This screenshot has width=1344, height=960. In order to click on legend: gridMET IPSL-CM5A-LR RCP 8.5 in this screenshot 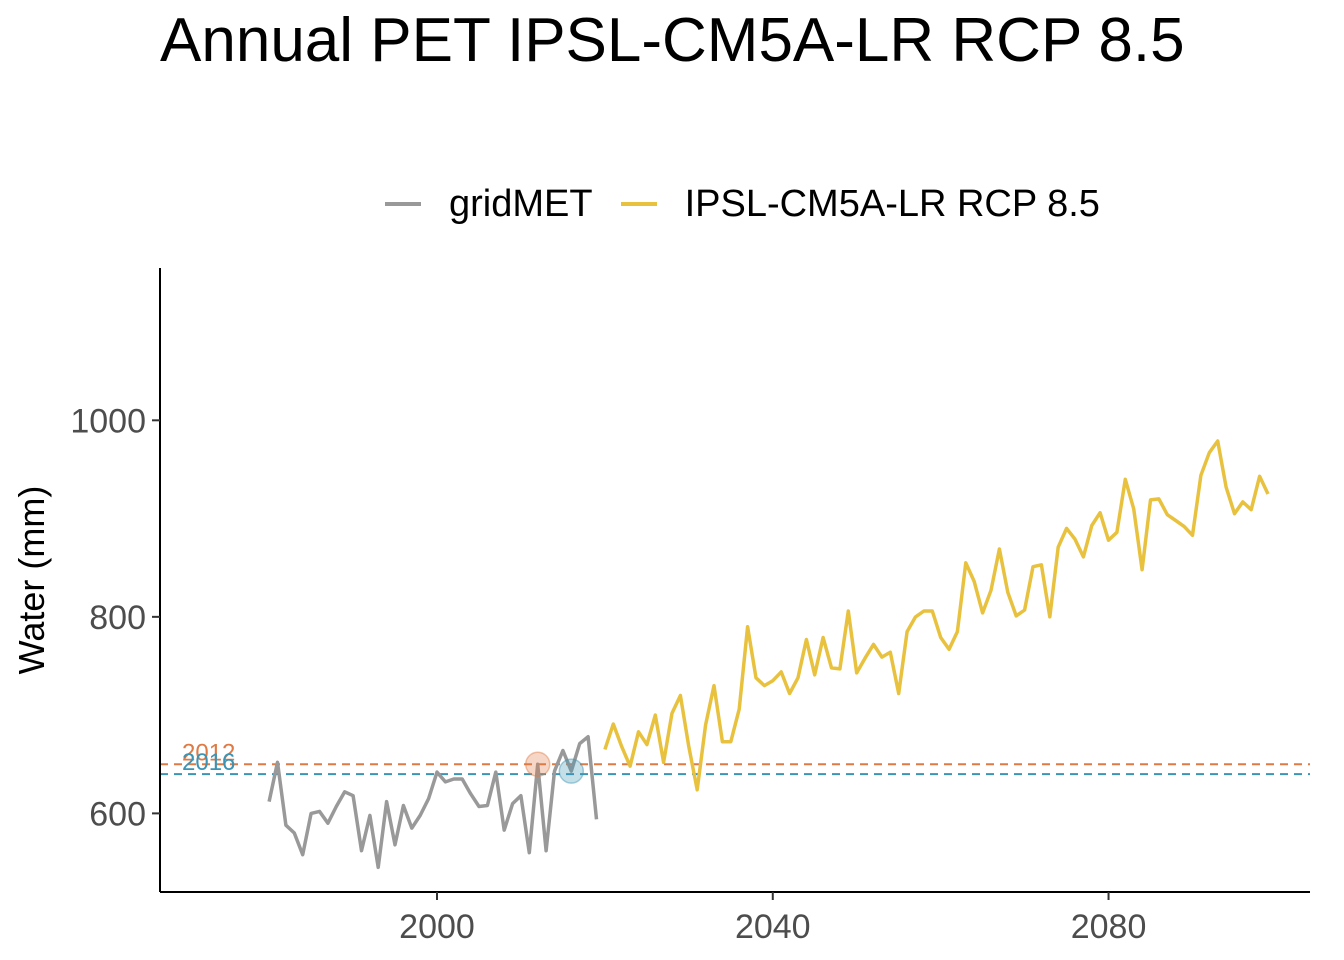, I will do `click(756, 204)`.